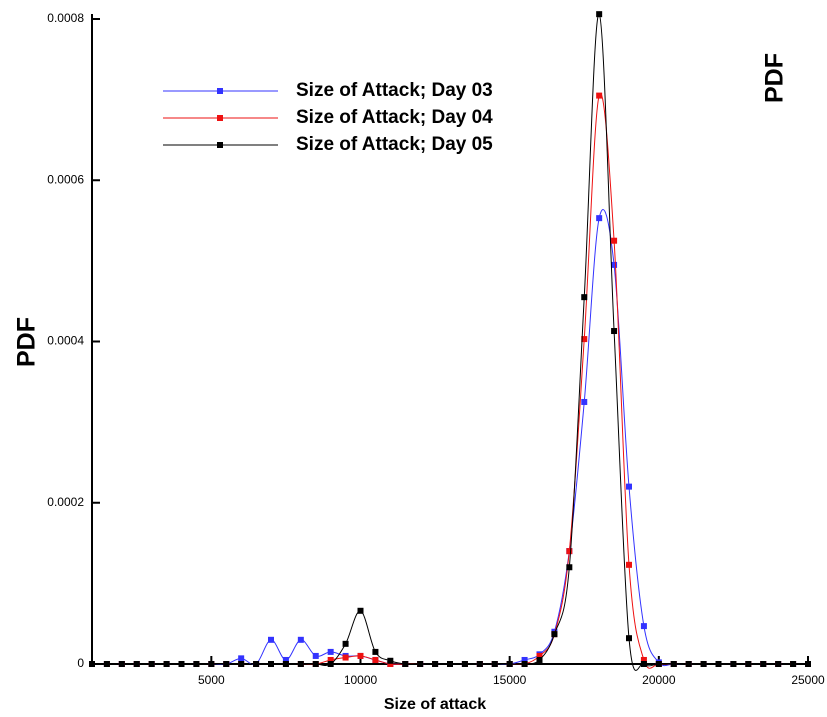 Image resolution: width=827 pixels, height=717 pixels. What do you see at coordinates (65, 179) in the screenshot?
I see `y-tick-label: 0.0006` at bounding box center [65, 179].